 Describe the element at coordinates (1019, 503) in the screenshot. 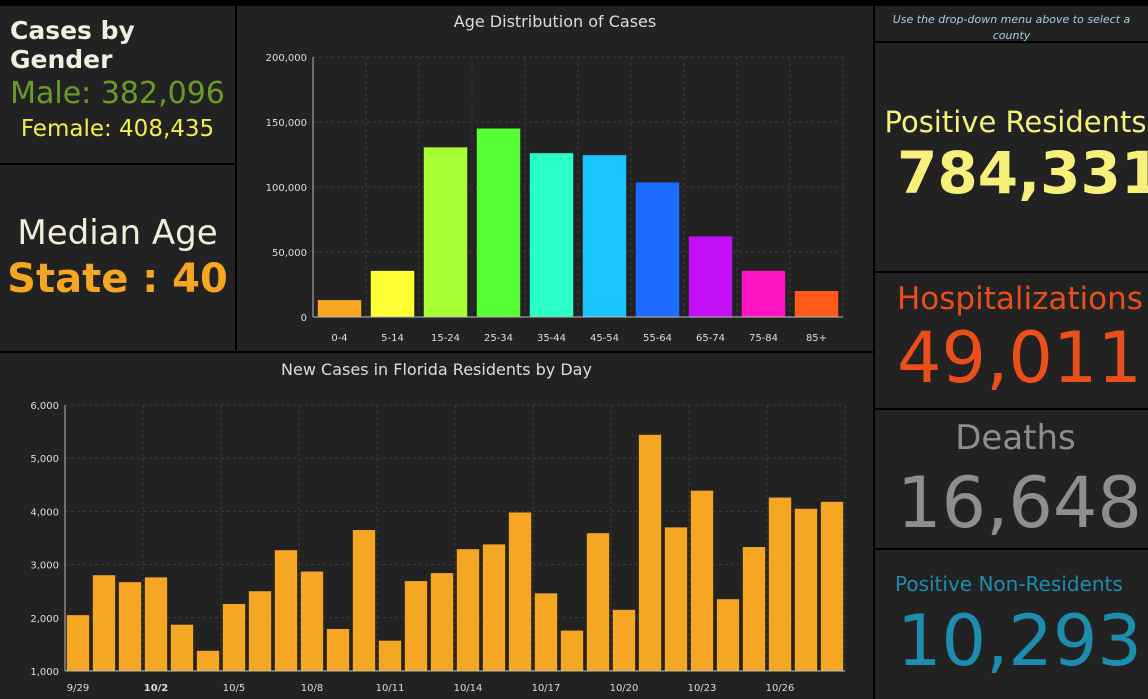

I see `deaths-value: 16,648` at that location.